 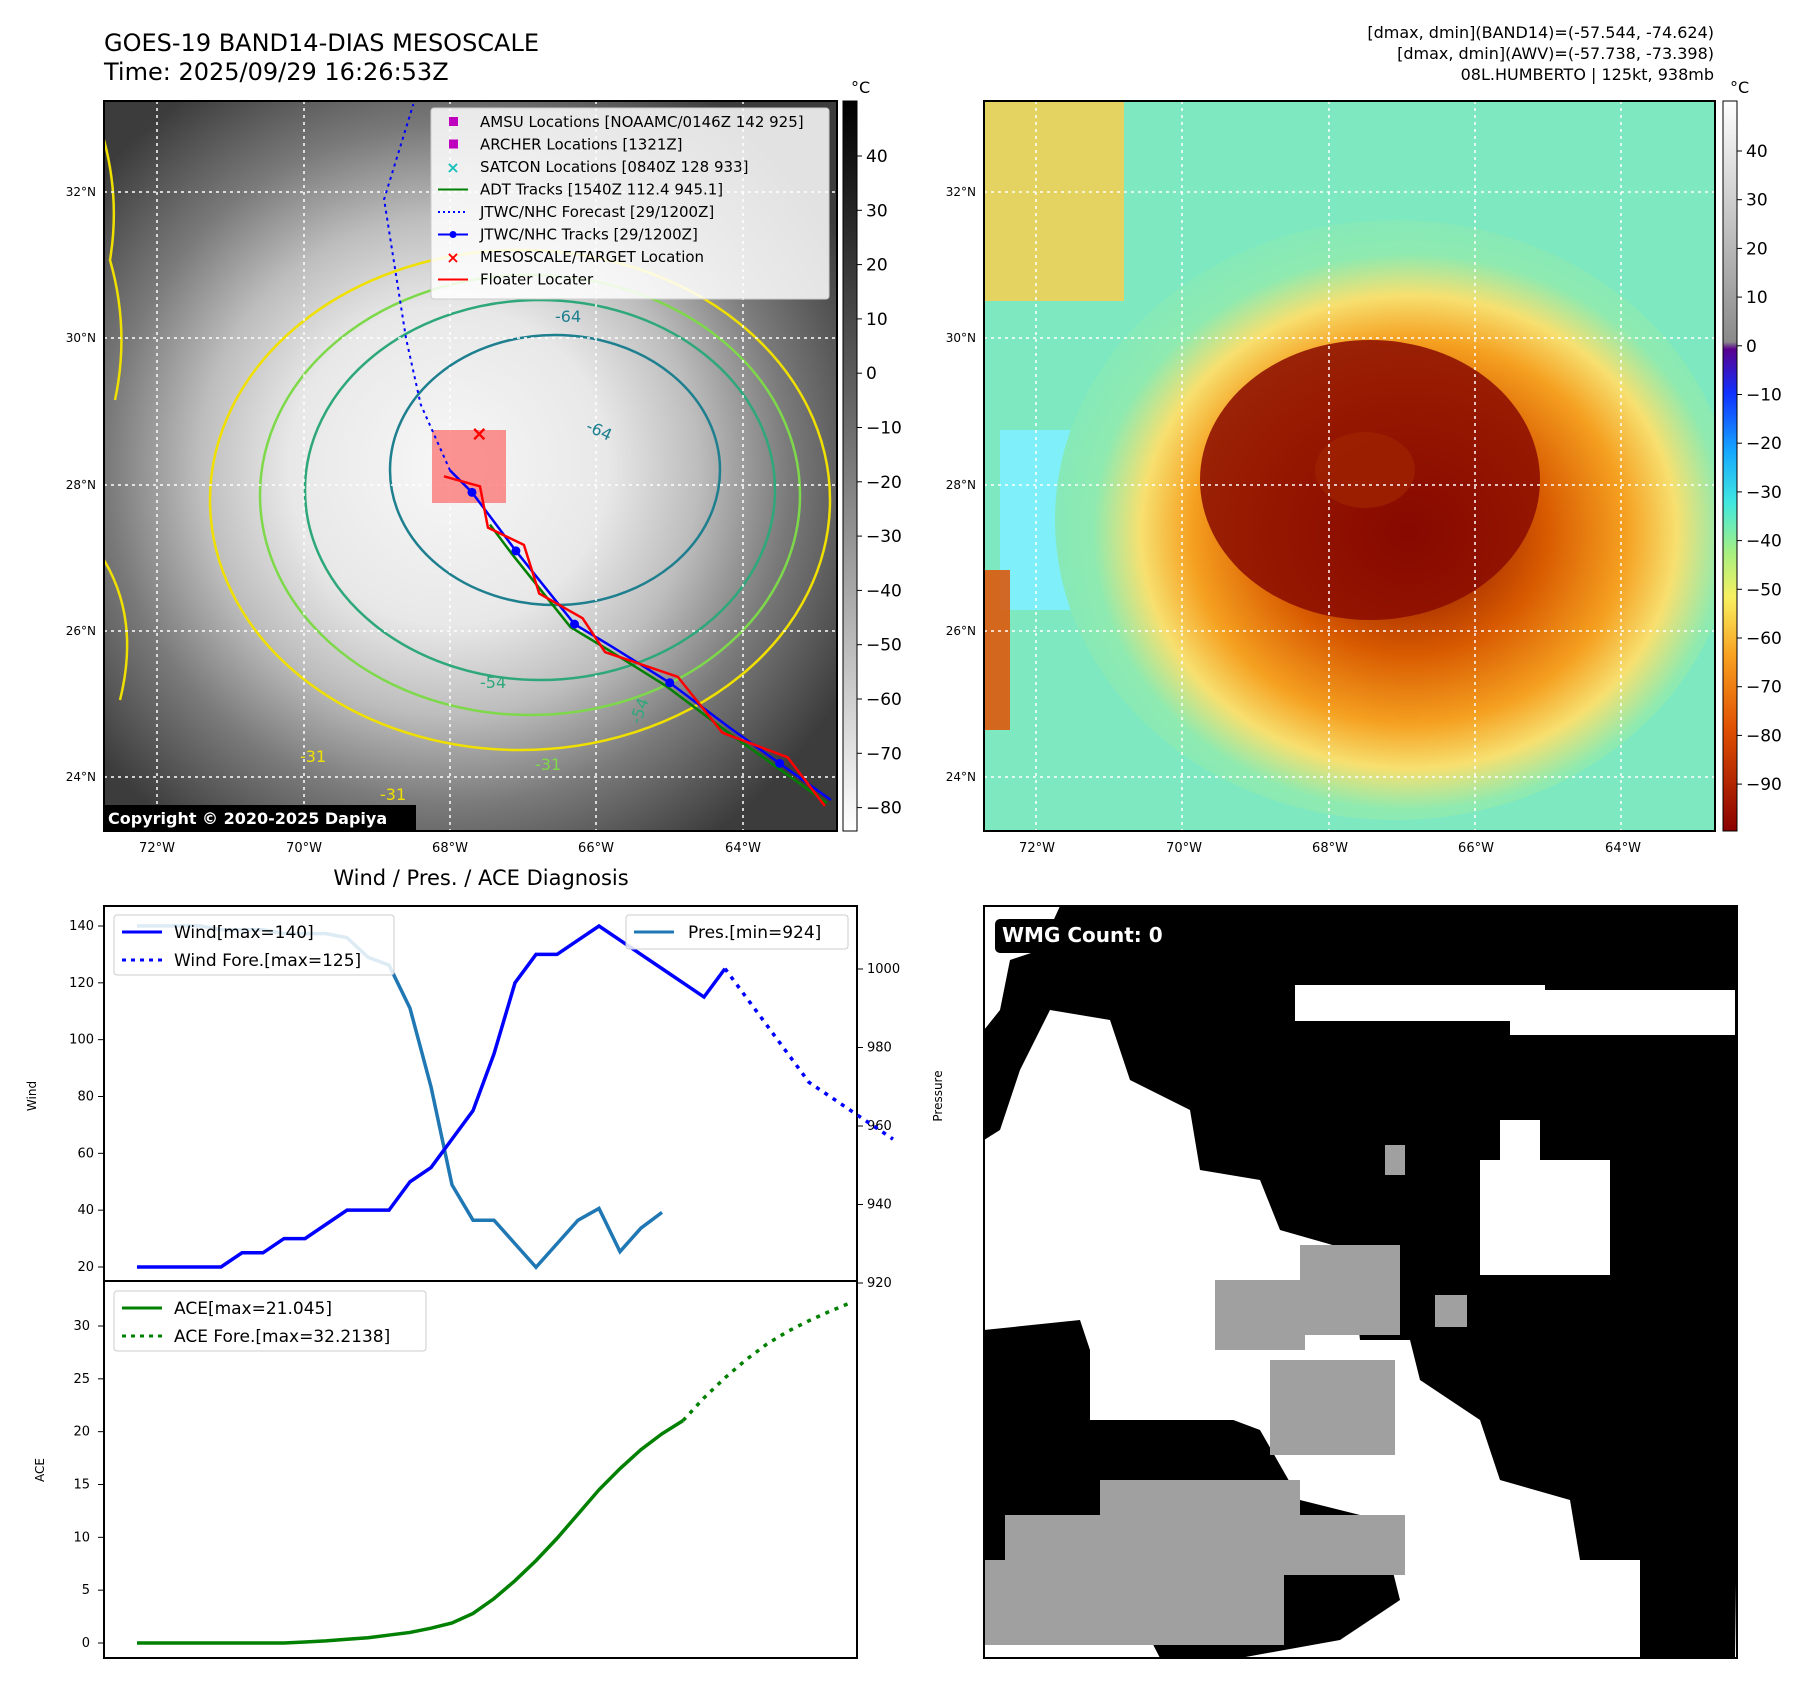 What do you see at coordinates (1540, 32) in the screenshot?
I see `info-line-1: [dmax, dmin](BAND14)=(-57.544, -74.624)` at bounding box center [1540, 32].